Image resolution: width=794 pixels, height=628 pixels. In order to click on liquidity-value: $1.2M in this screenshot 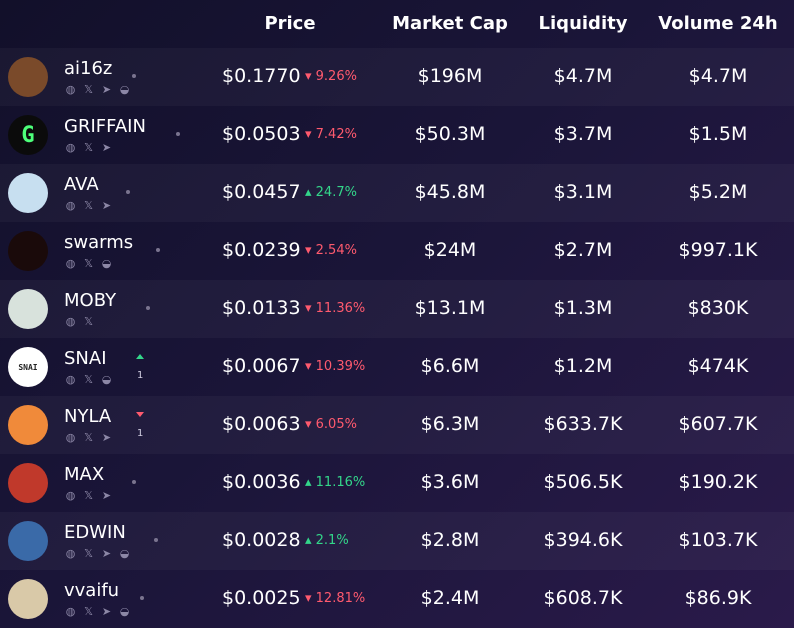, I will do `click(583, 366)`.